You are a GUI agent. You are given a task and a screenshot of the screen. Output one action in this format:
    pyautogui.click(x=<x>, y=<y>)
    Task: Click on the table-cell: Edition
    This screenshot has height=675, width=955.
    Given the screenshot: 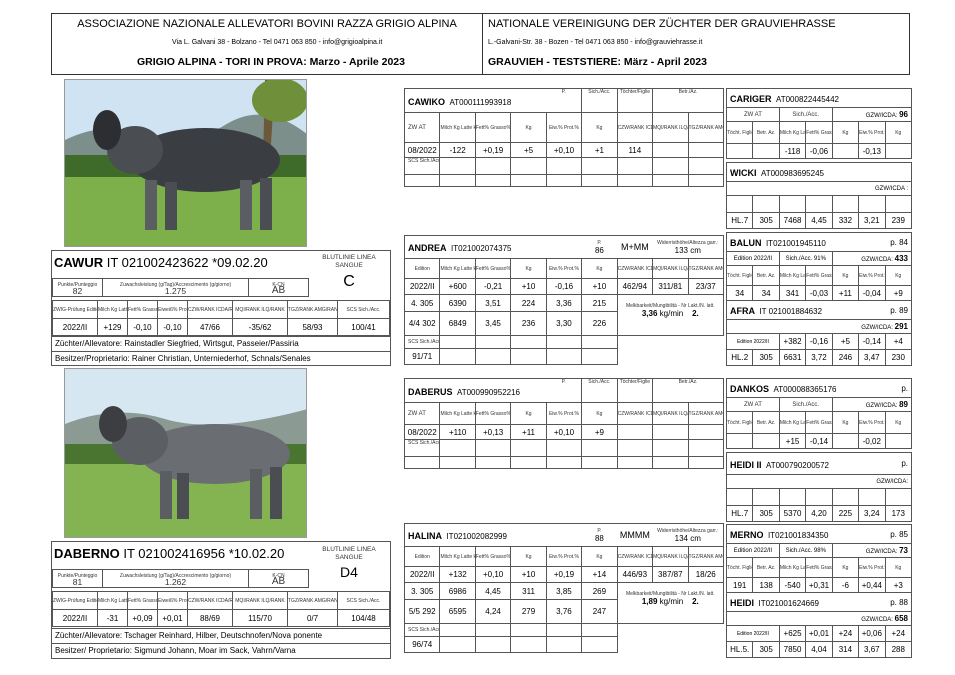 What is the action you would take?
    pyautogui.click(x=422, y=268)
    